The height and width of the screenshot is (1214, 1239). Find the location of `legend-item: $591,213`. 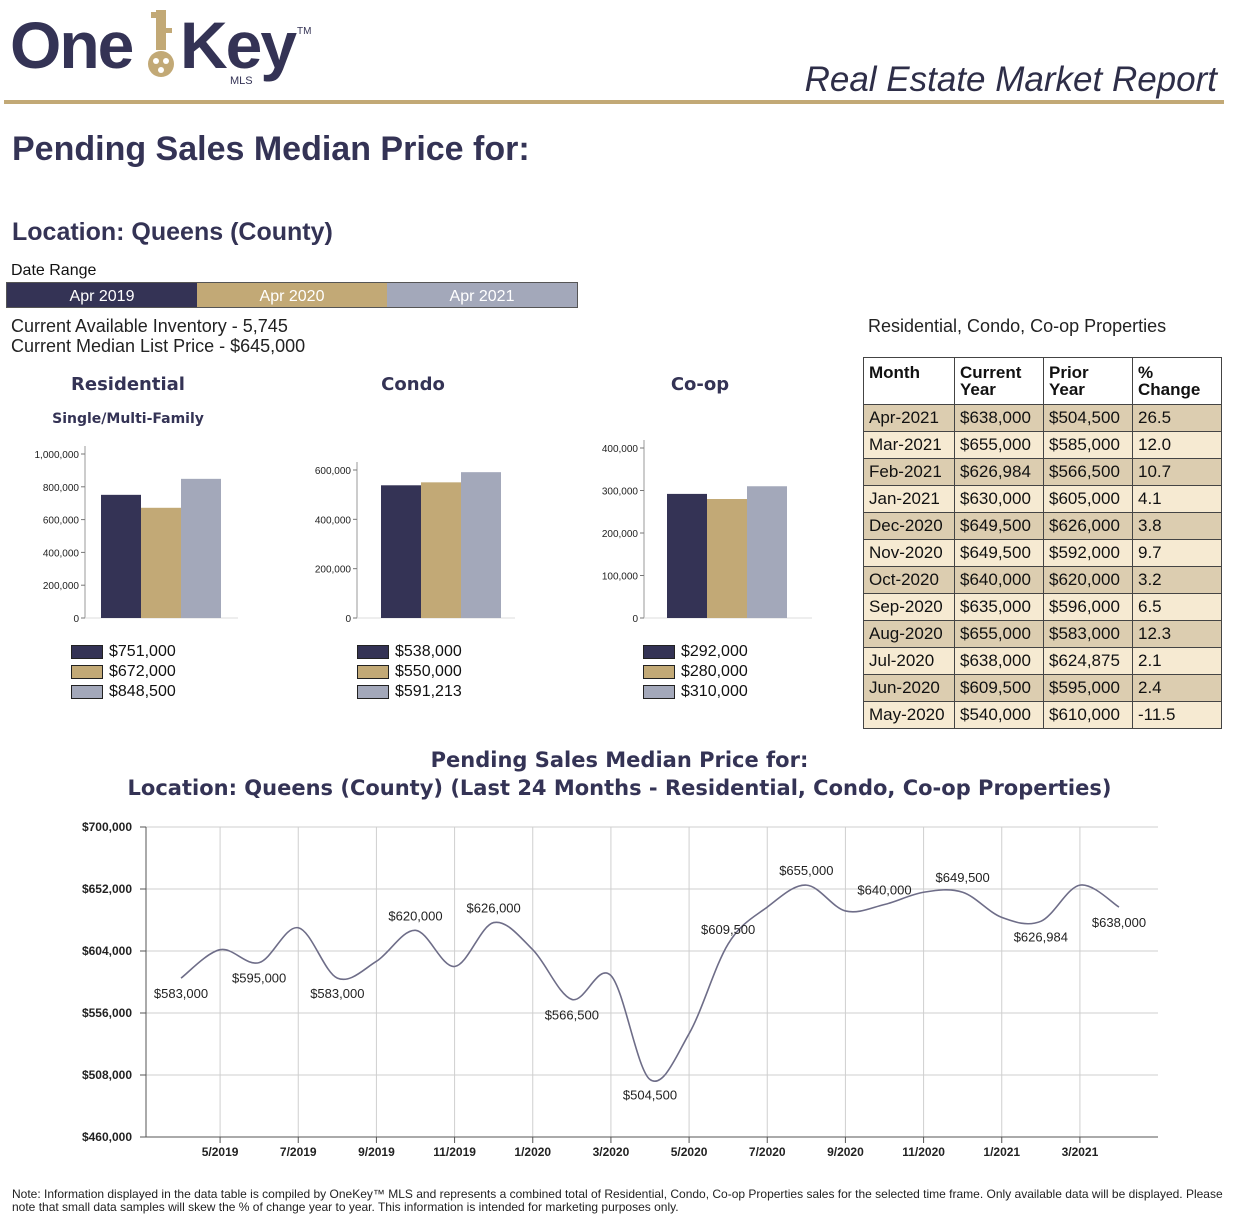

legend-item: $591,213 is located at coordinates (409, 692).